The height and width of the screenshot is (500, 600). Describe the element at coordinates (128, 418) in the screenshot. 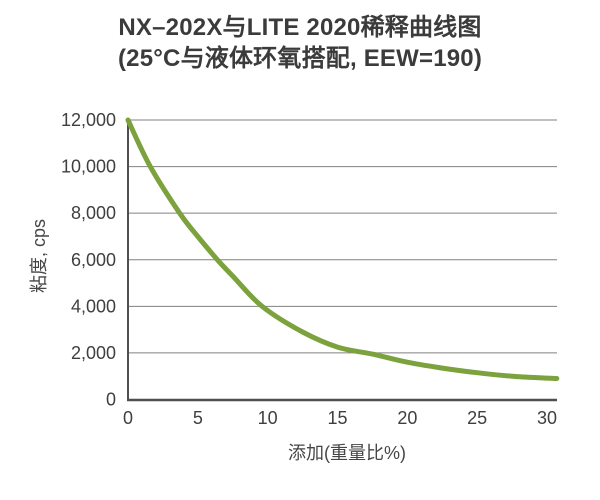

I see `x-tick-label: 0` at that location.